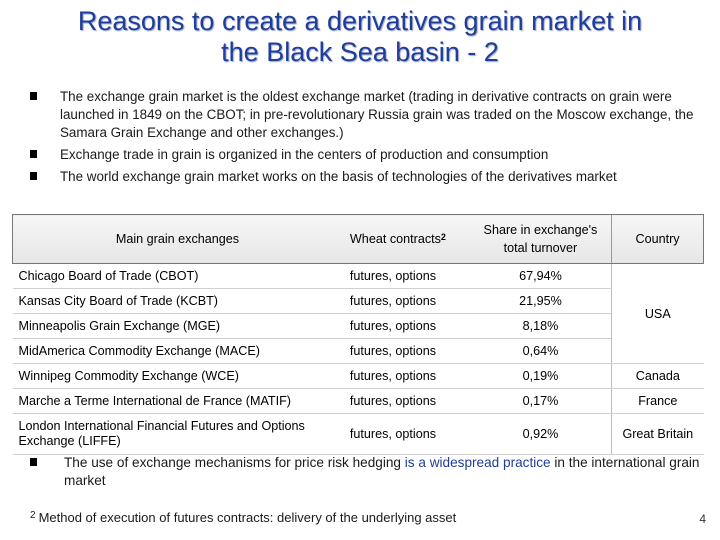 The image size is (720, 540). Describe the element at coordinates (176, 239) in the screenshot. I see `header-main-exchanges: Main grain exchanges` at that location.